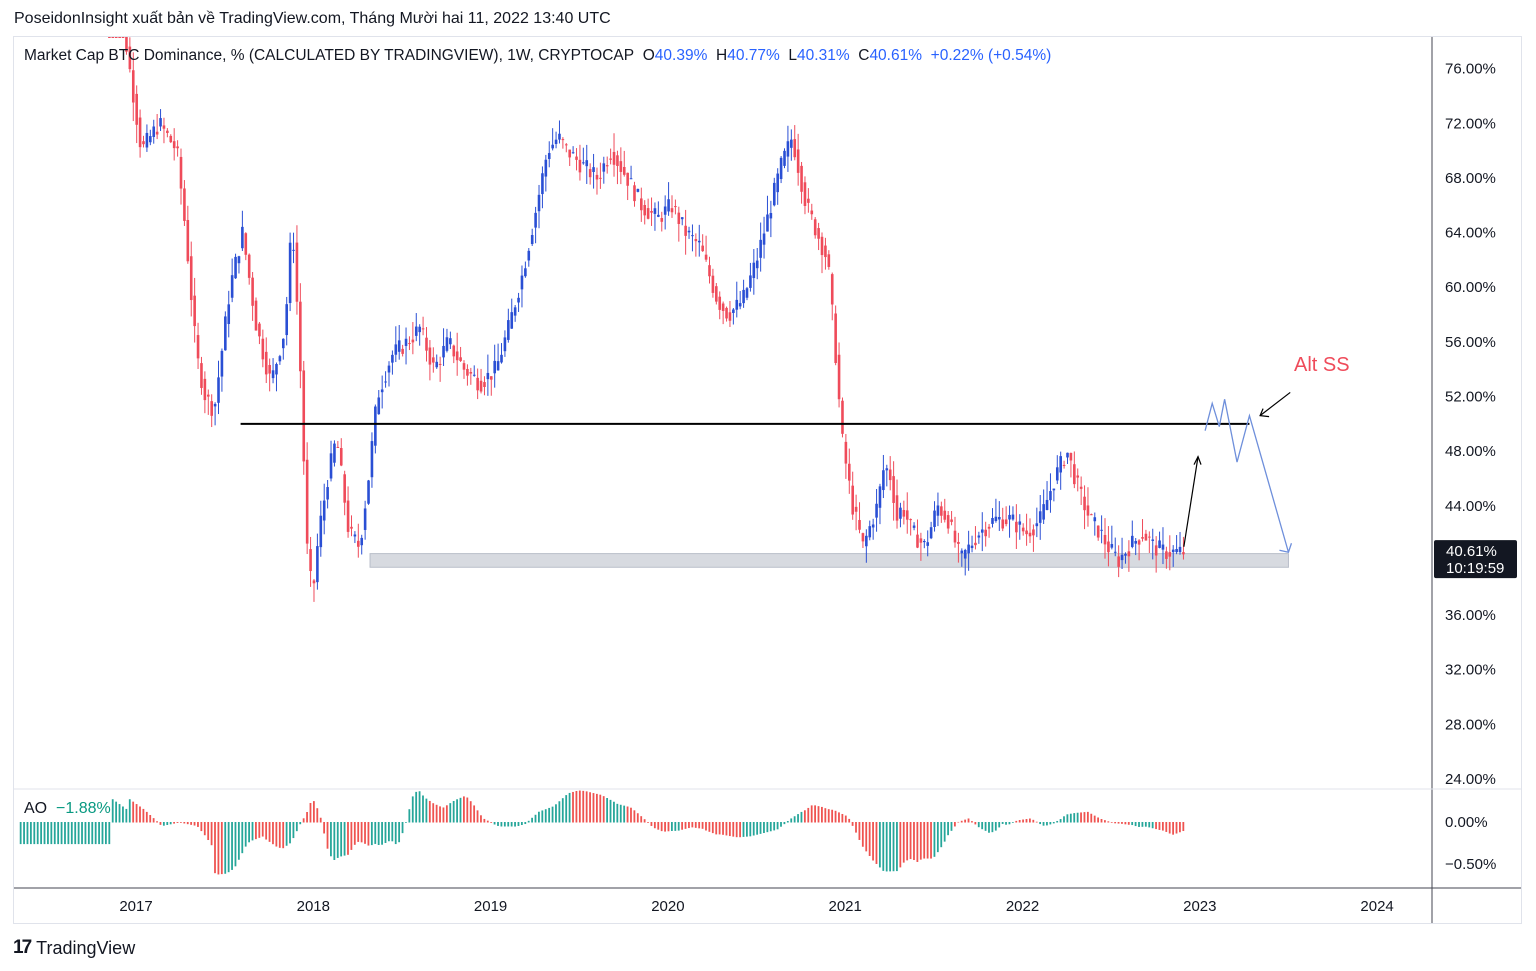  What do you see at coordinates (1286, 548) in the screenshot?
I see `projection-arrow-head` at bounding box center [1286, 548].